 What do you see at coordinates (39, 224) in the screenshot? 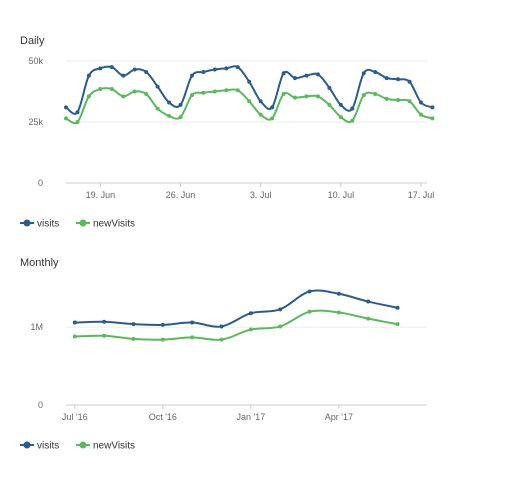
I see `daily-legend-visits: visits` at bounding box center [39, 224].